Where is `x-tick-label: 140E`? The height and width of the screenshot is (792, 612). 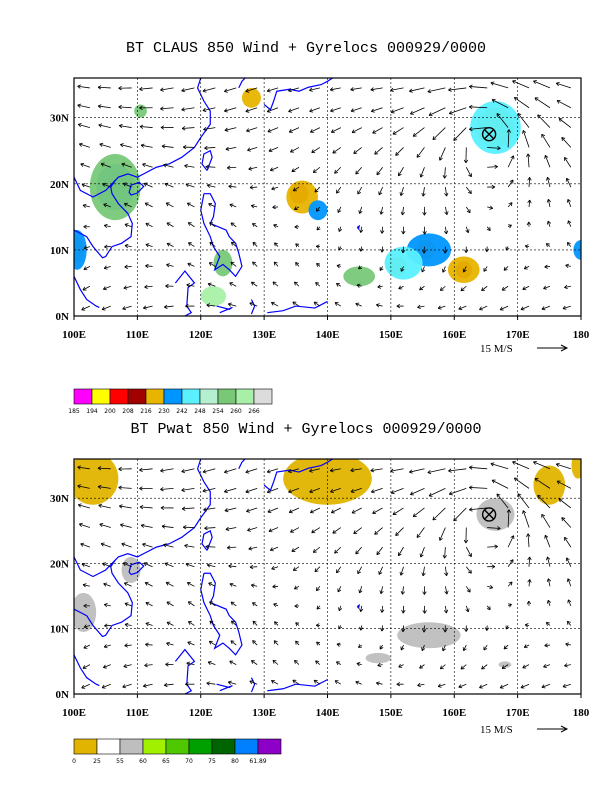
x-tick-label: 140E is located at coordinates (328, 335).